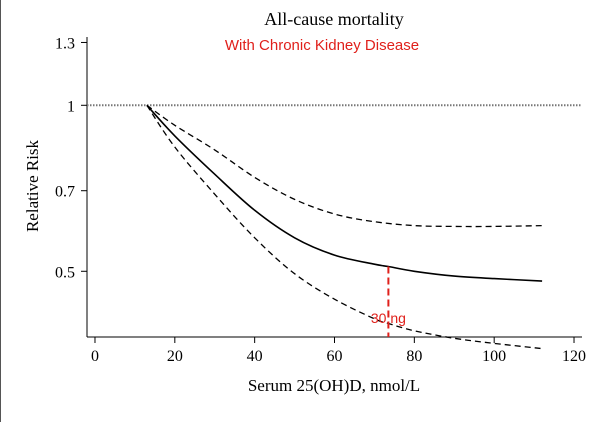 The height and width of the screenshot is (422, 615). I want to click on x-tick-label: 120, so click(574, 356).